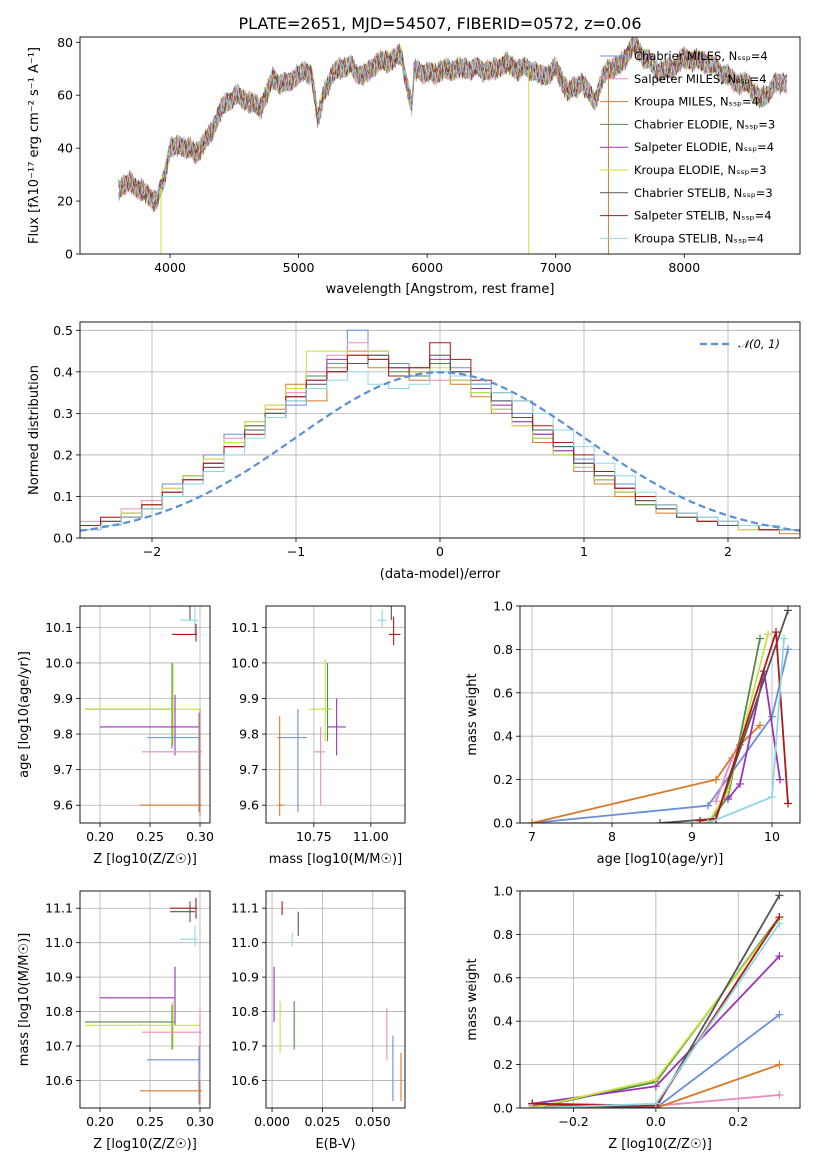 The image size is (819, 1170). Describe the element at coordinates (776, 632) in the screenshot. I see `weight-marker-salpeter_stelib` at that location.